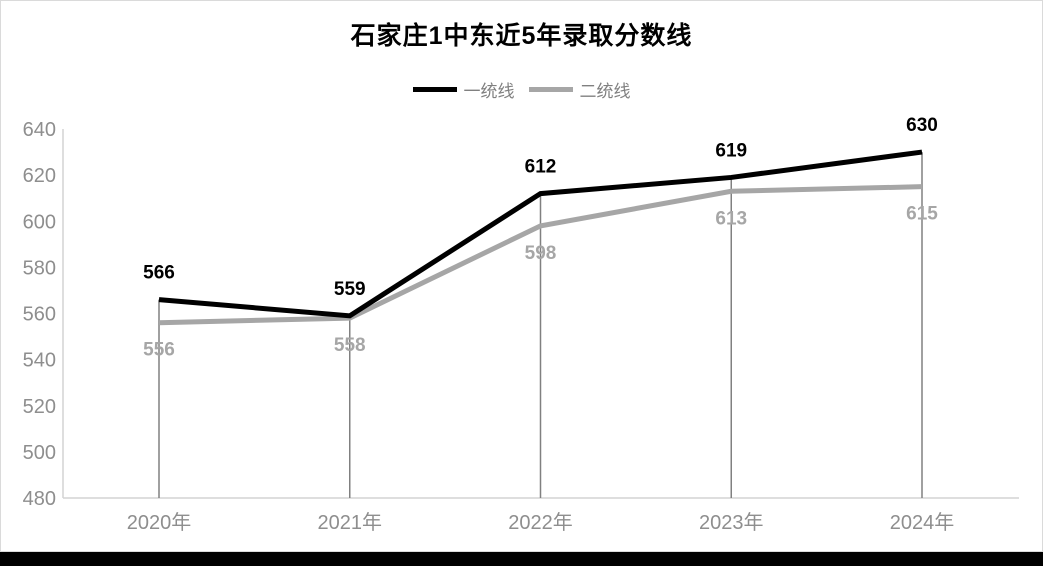  What do you see at coordinates (922, 125) in the screenshot?
I see `series1-data-label: 630` at bounding box center [922, 125].